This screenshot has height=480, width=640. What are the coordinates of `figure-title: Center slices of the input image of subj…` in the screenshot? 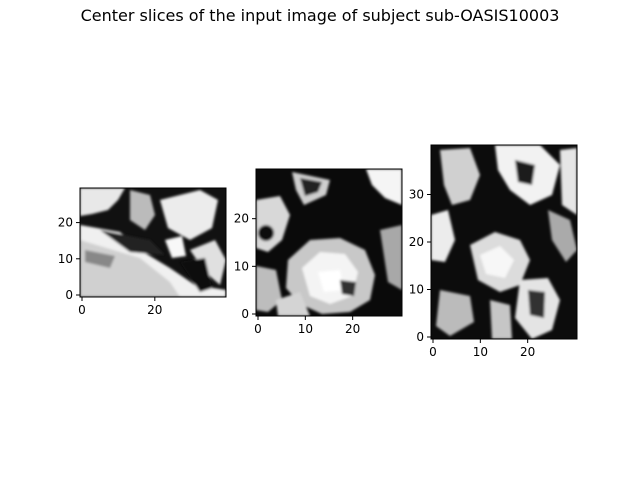 It's located at (320, 15).